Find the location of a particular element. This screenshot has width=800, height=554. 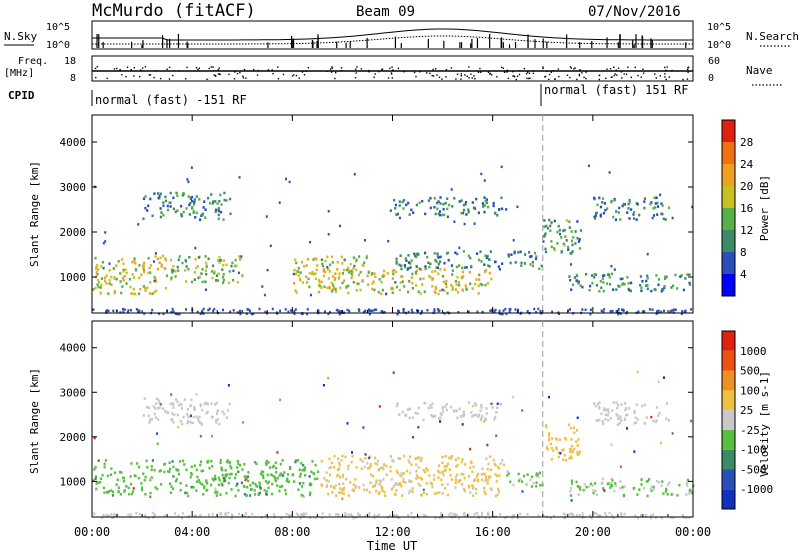

nave-tick-high: 60 is located at coordinates (714, 61).